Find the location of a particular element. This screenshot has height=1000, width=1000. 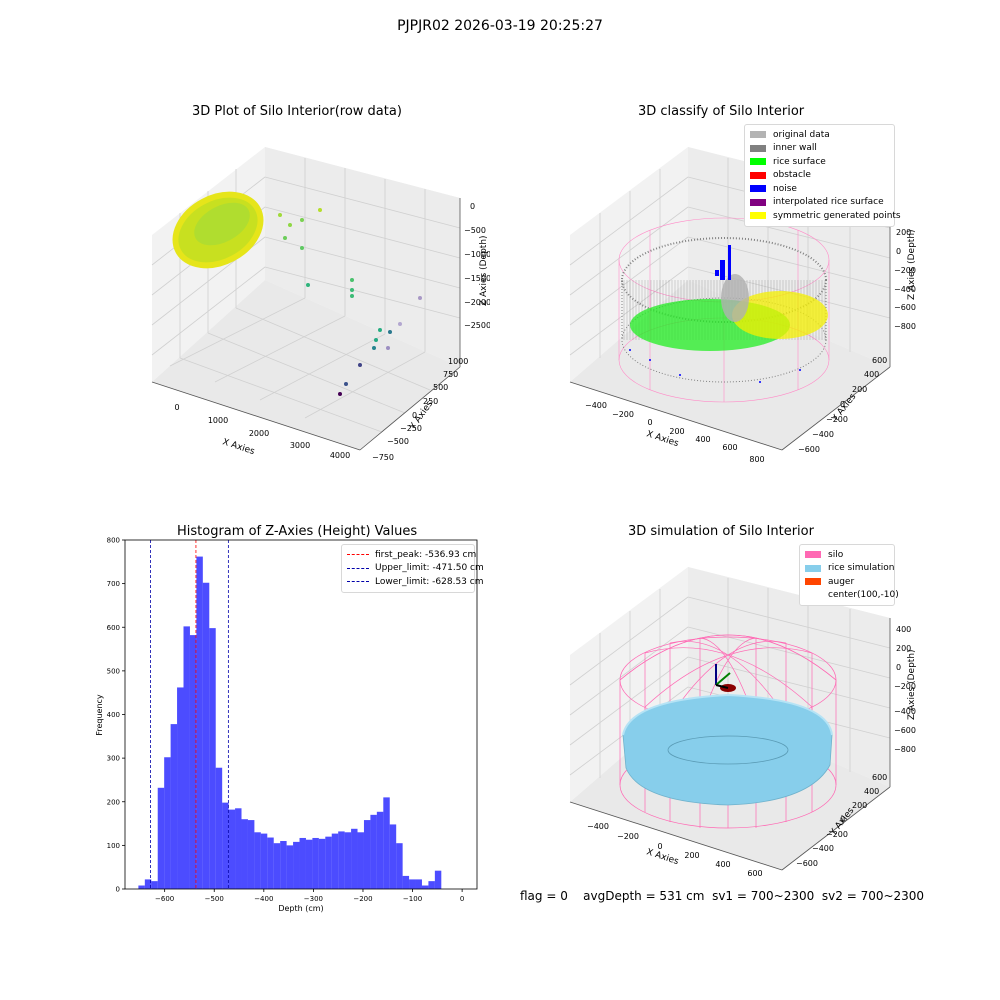

legend-label: center(100,-10) is located at coordinates (863, 595).